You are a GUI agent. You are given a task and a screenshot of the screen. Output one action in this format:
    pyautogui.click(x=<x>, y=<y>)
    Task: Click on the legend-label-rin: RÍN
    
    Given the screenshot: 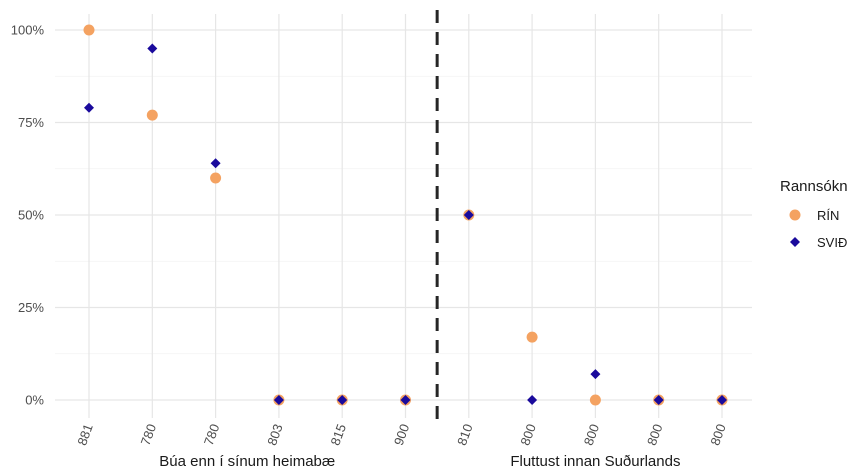 What is the action you would take?
    pyautogui.click(x=828, y=215)
    